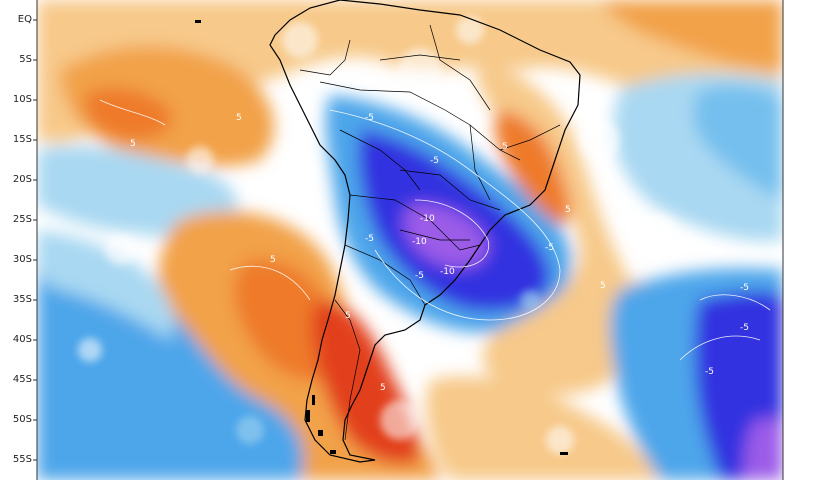 This screenshot has height=480, width=820. What do you see at coordinates (105, 285) in the screenshot?
I see `cool-region-southwest-light` at bounding box center [105, 285].